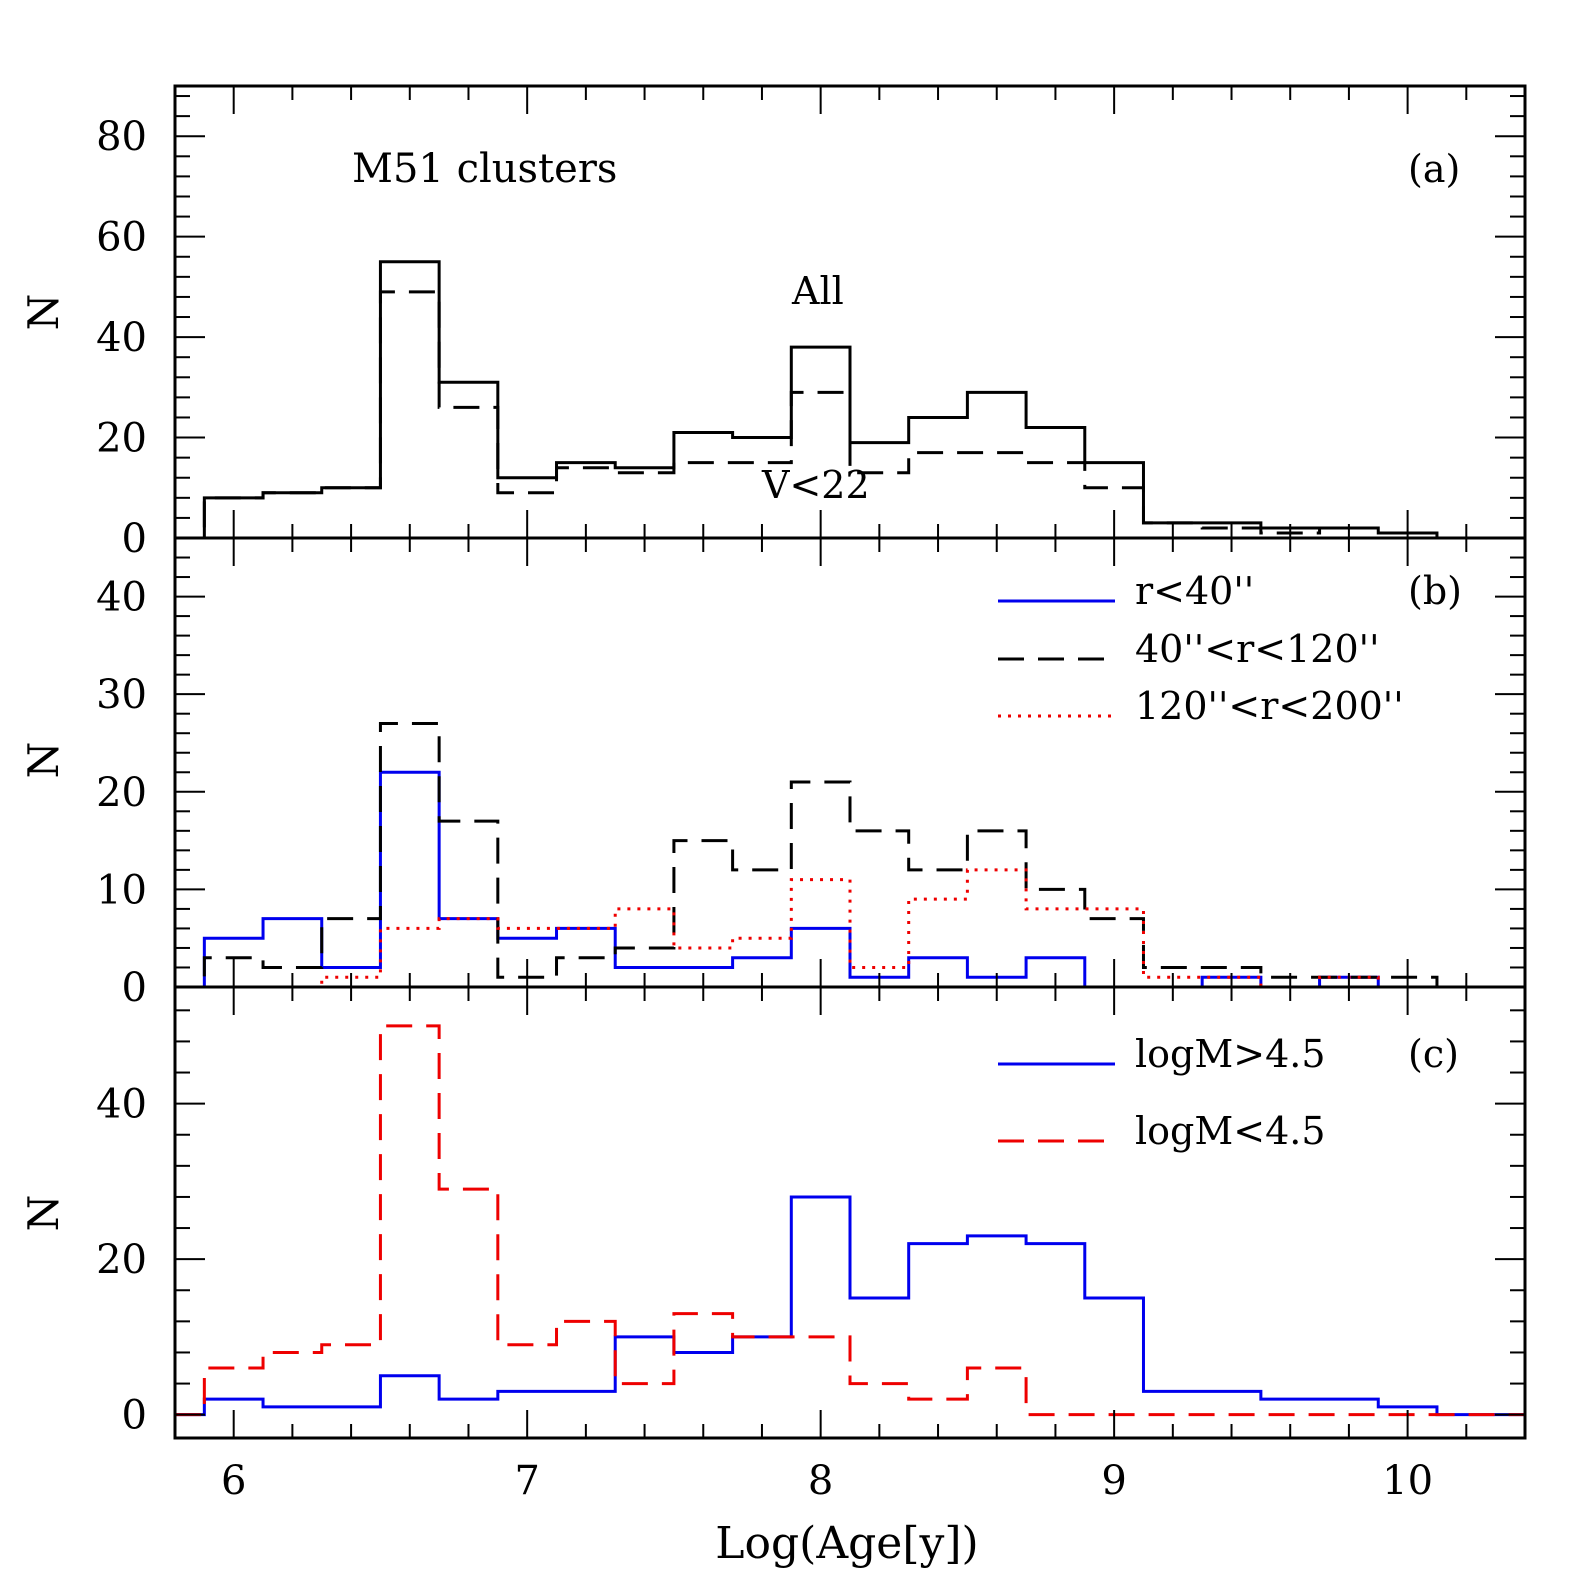 The width and height of the screenshot is (1594, 1594). I want to click on panel-a-ytick-label: 80, so click(121, 137).